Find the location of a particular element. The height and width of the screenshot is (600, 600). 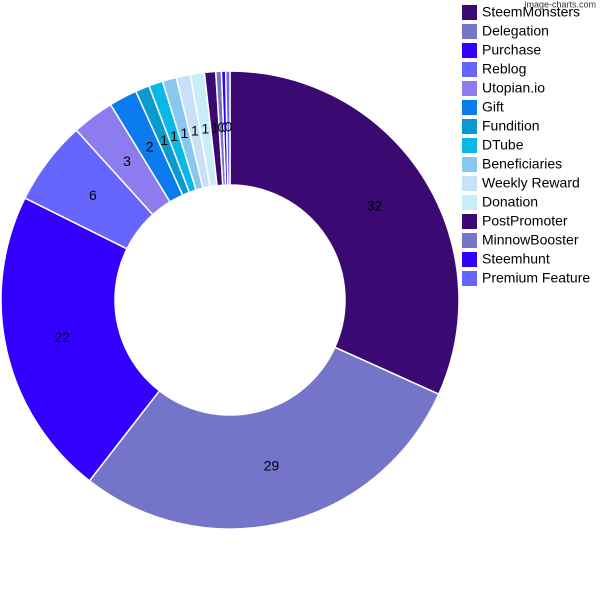

legend-text: DTube is located at coordinates (503, 145).